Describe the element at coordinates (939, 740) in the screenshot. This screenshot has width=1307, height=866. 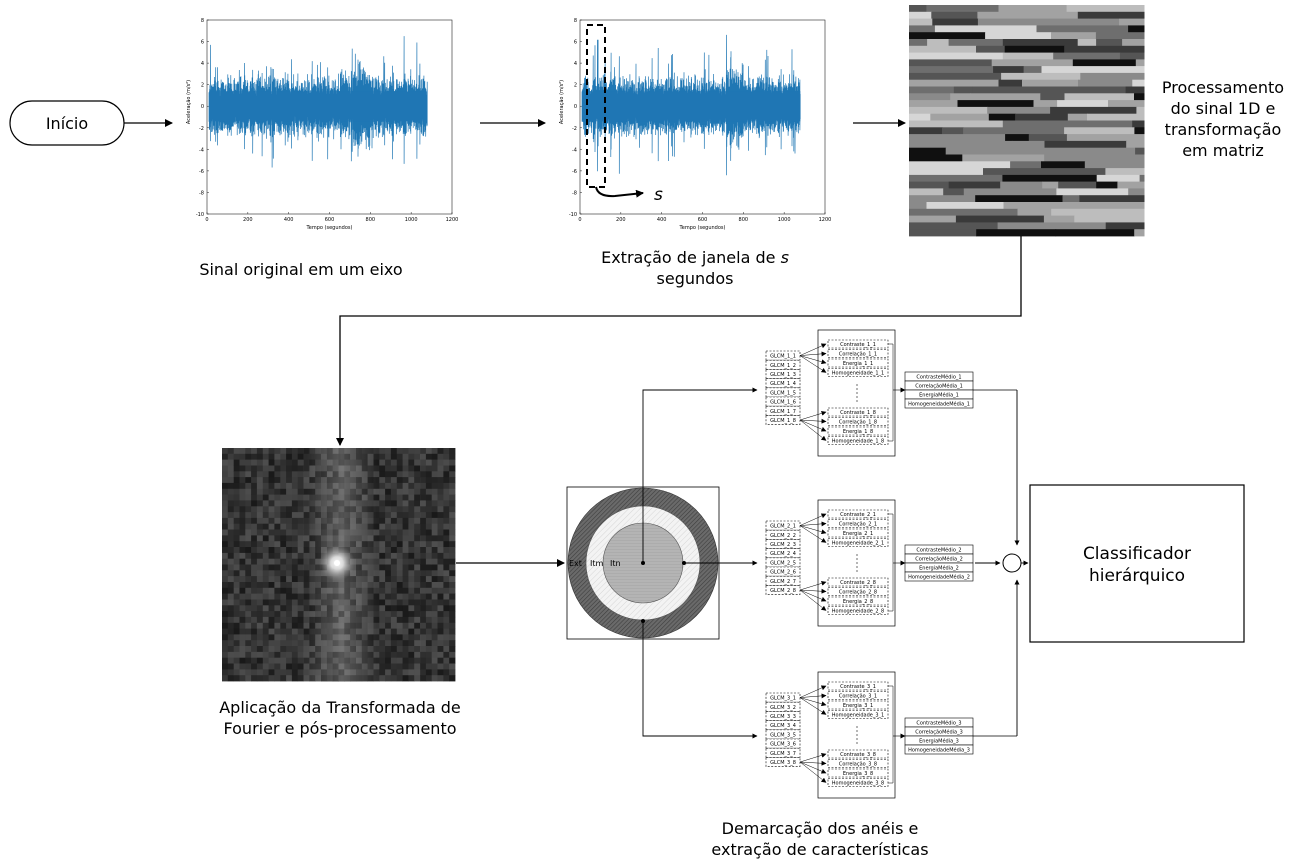
I see `mean-feature-label: EnergiaMédia_3` at that location.